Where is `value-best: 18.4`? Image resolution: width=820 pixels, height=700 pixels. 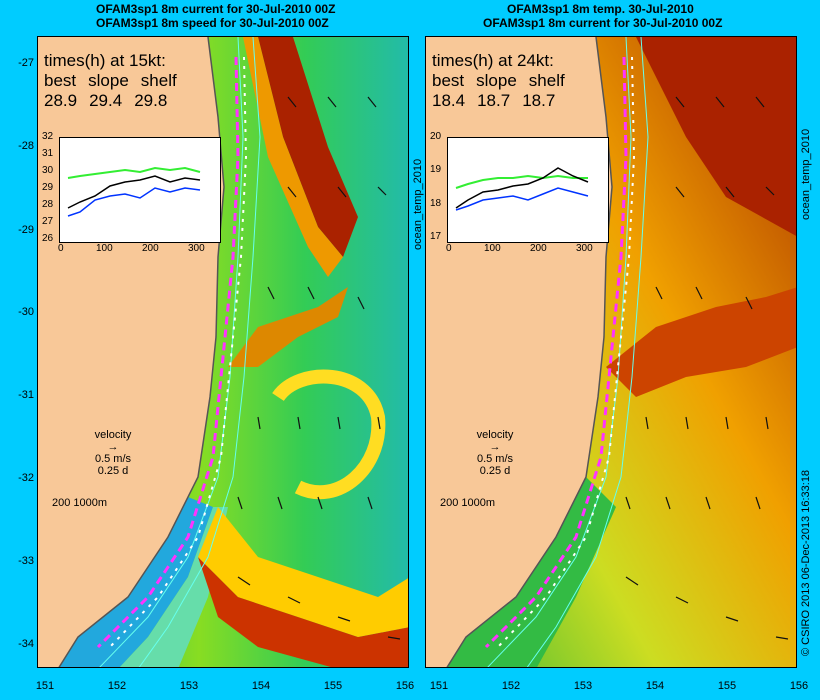
value-best: 18.4 is located at coordinates (449, 100).